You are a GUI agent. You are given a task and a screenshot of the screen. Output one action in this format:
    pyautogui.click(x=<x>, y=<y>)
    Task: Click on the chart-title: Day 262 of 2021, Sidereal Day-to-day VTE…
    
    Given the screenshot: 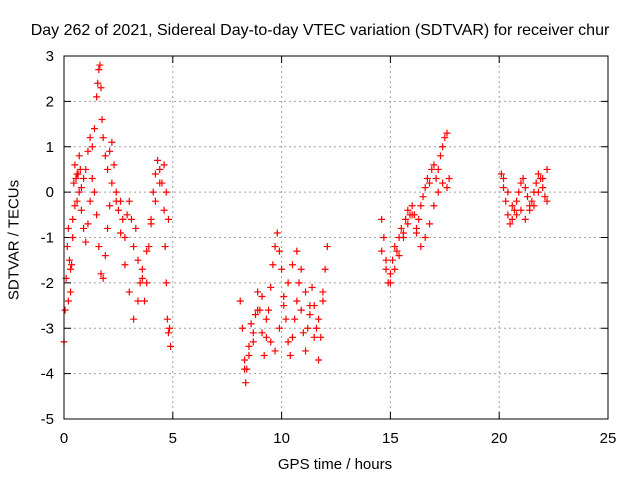 What is the action you would take?
    pyautogui.click(x=320, y=30)
    